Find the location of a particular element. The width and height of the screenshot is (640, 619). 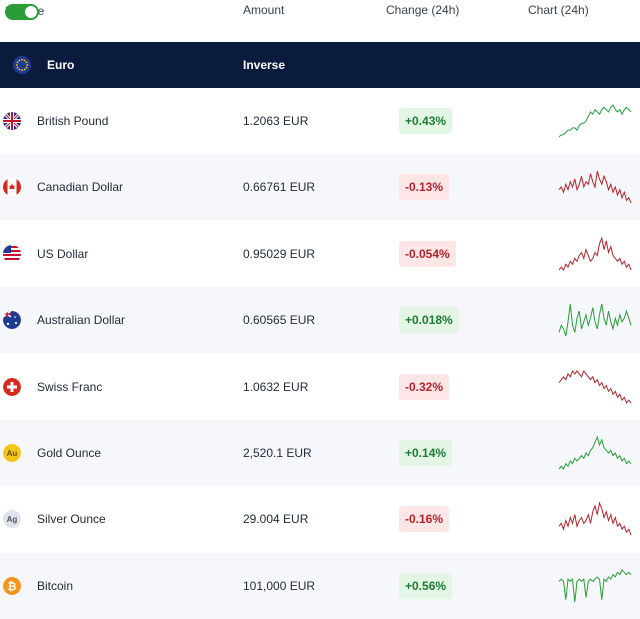

bitcoin-icon: ₿ is located at coordinates (12, 585).